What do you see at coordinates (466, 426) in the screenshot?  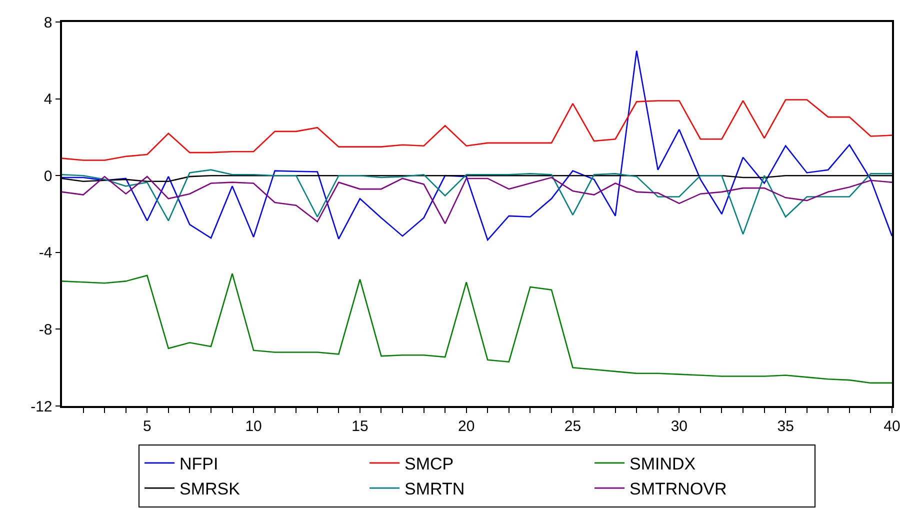 I see `x-tick-label: 20` at bounding box center [466, 426].